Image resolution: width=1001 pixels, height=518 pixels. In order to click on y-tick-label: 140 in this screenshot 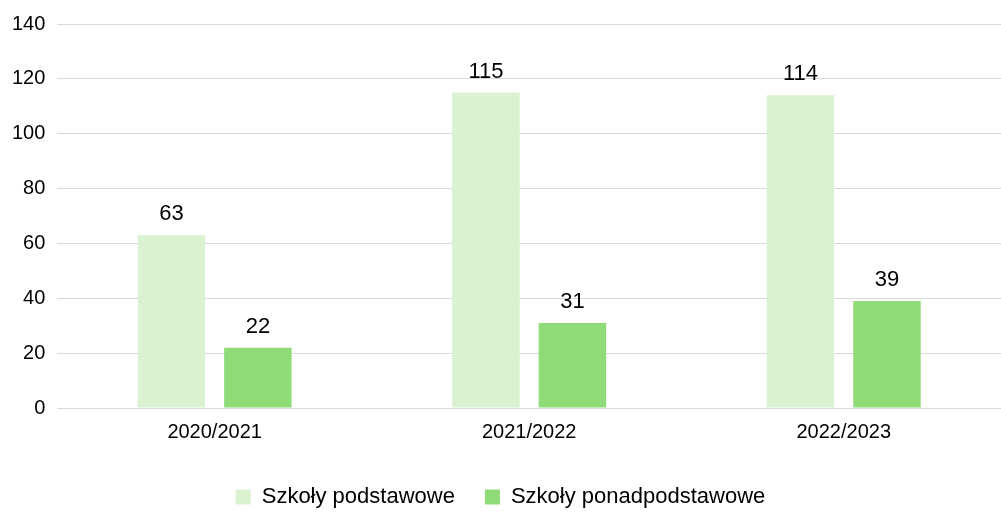, I will do `click(28, 22)`.